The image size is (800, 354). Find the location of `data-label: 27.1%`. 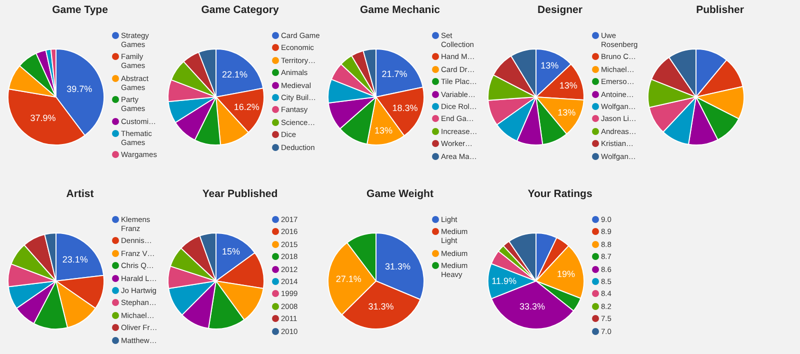

data-label: 27.1% is located at coordinates (349, 279).